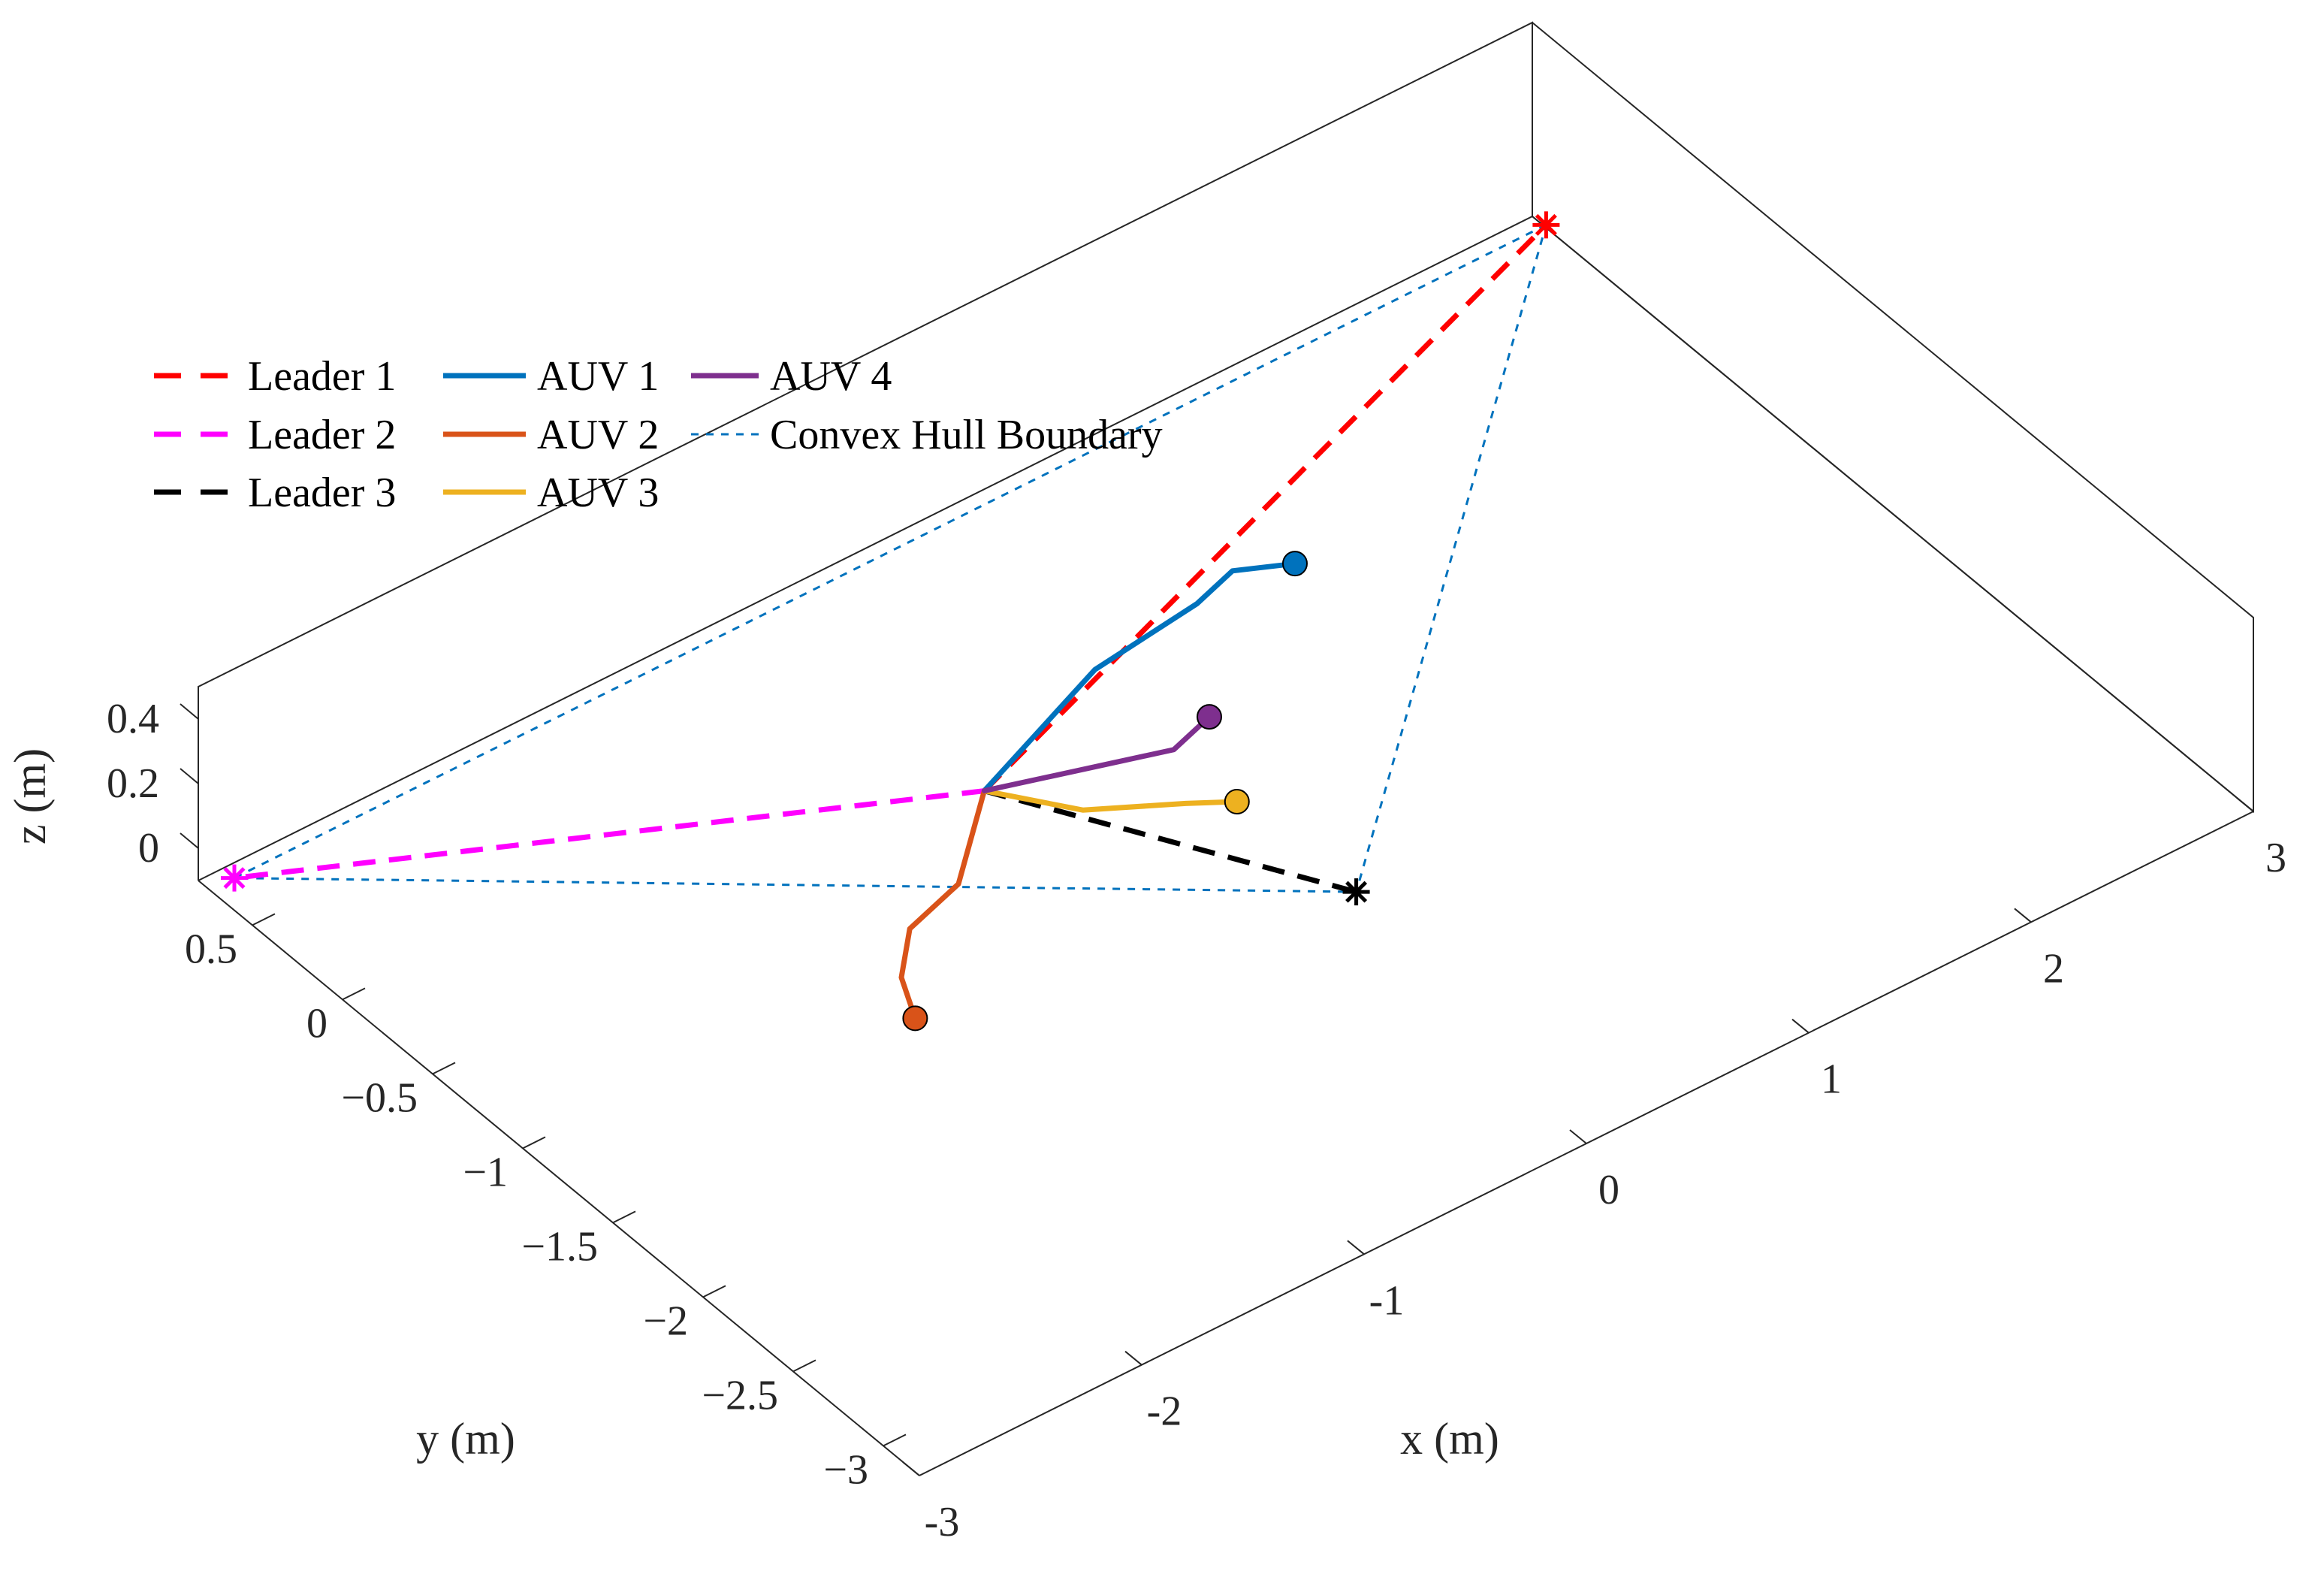 This screenshot has height=1571, width=2324. I want to click on x-axis-title: x (m), so click(1449, 1439).